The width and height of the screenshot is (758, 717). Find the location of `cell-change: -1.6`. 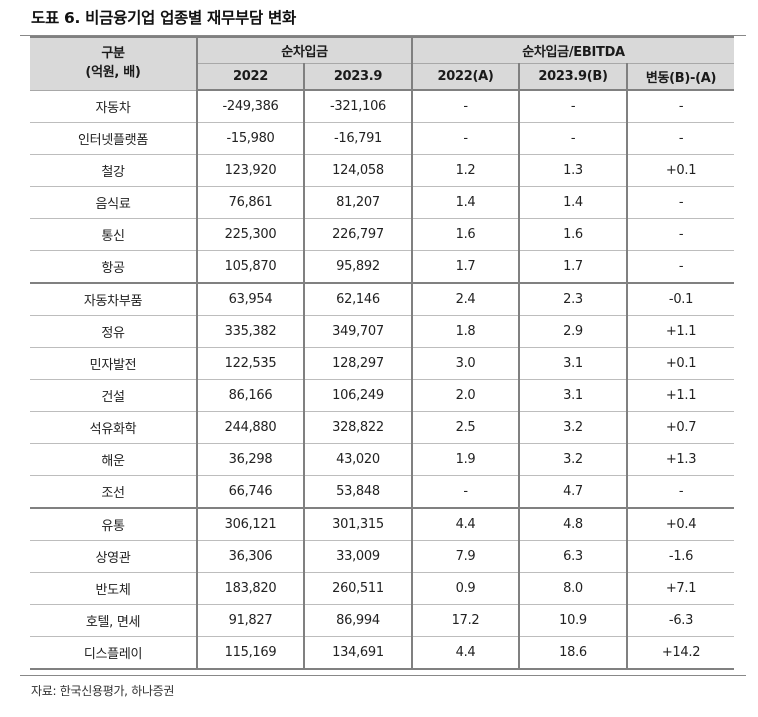

cell-change: -1.6 is located at coordinates (680, 556).